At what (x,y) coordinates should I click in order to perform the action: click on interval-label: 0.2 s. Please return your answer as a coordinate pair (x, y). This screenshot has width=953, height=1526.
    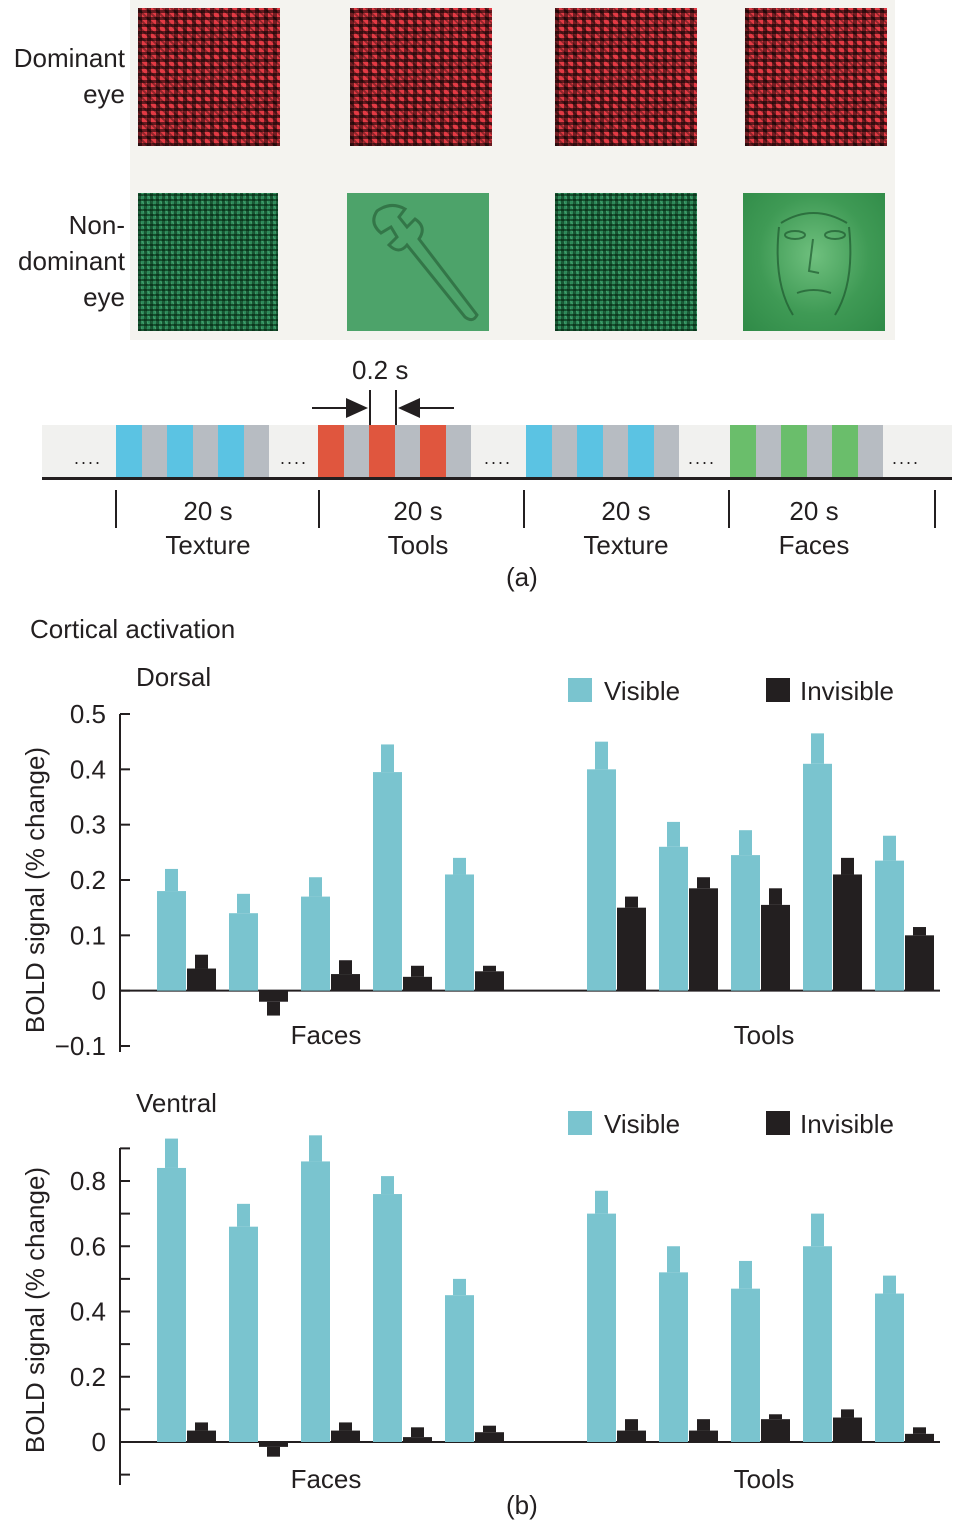
    Looking at the image, I should click on (380, 370).